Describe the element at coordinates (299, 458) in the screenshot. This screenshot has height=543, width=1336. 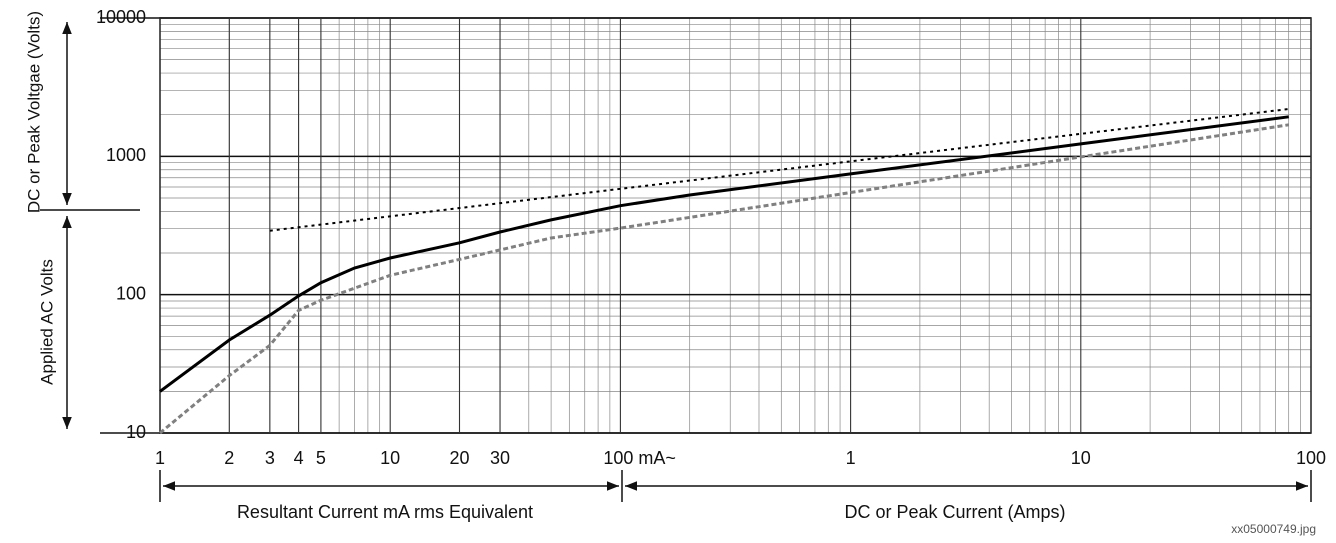
I see `x-tick-label: 4` at that location.